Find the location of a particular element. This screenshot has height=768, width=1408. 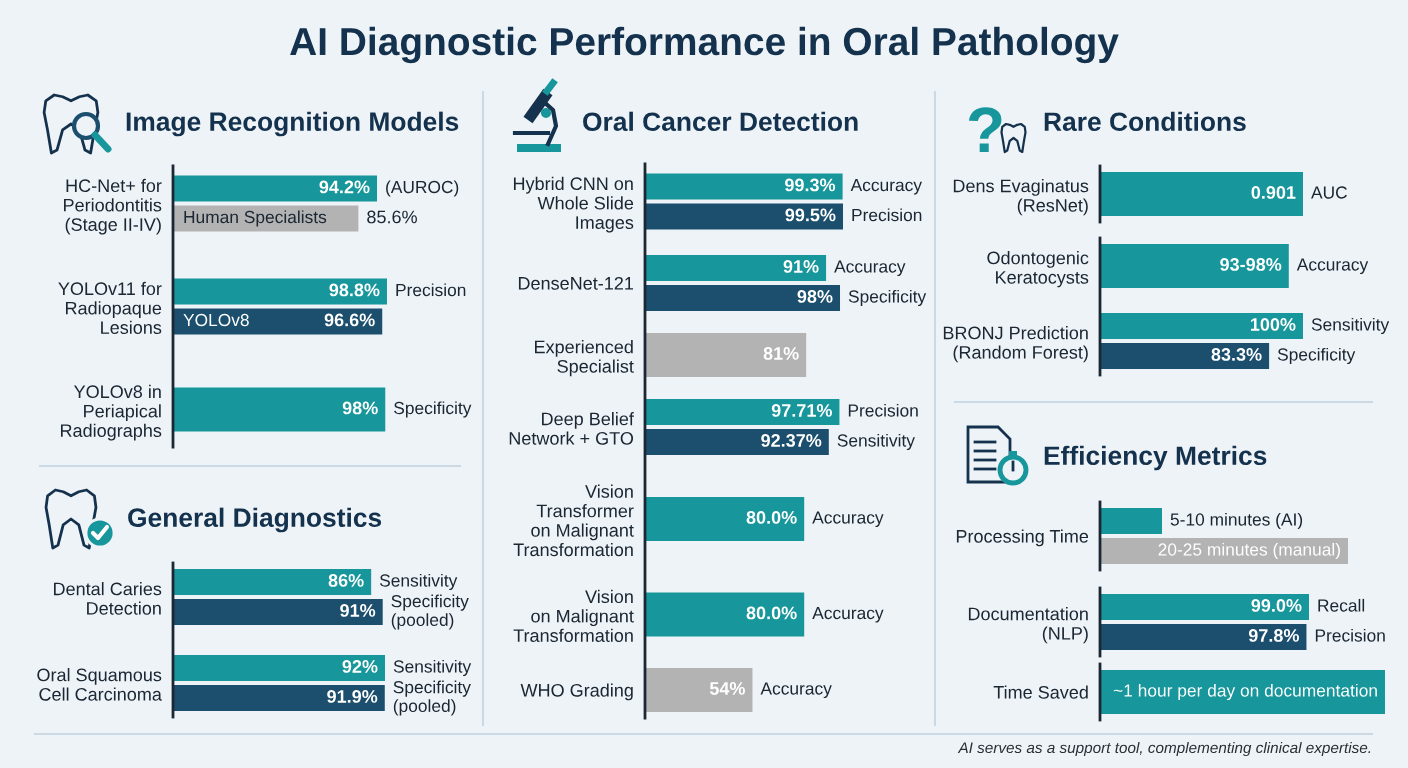

data-label: 83.3% is located at coordinates (1236, 354).